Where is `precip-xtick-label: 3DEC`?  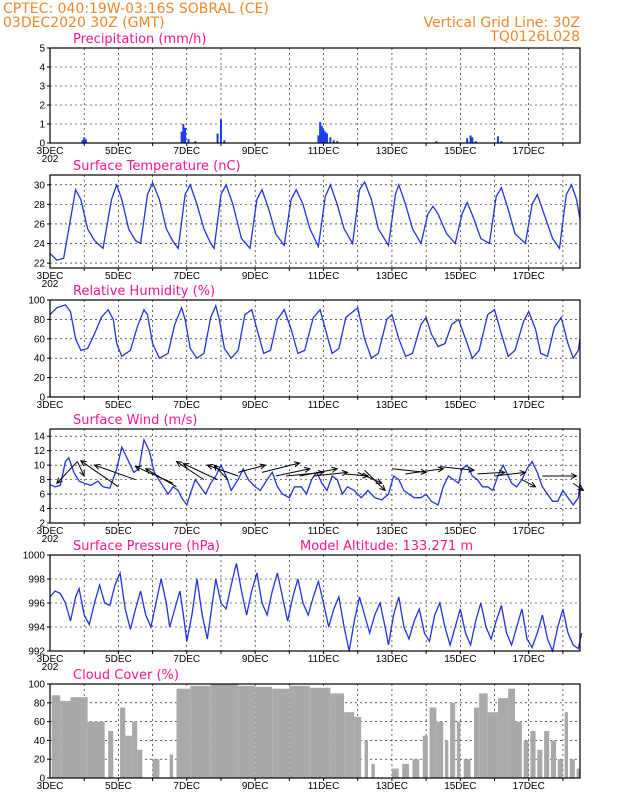 precip-xtick-label: 3DEC is located at coordinates (50, 151).